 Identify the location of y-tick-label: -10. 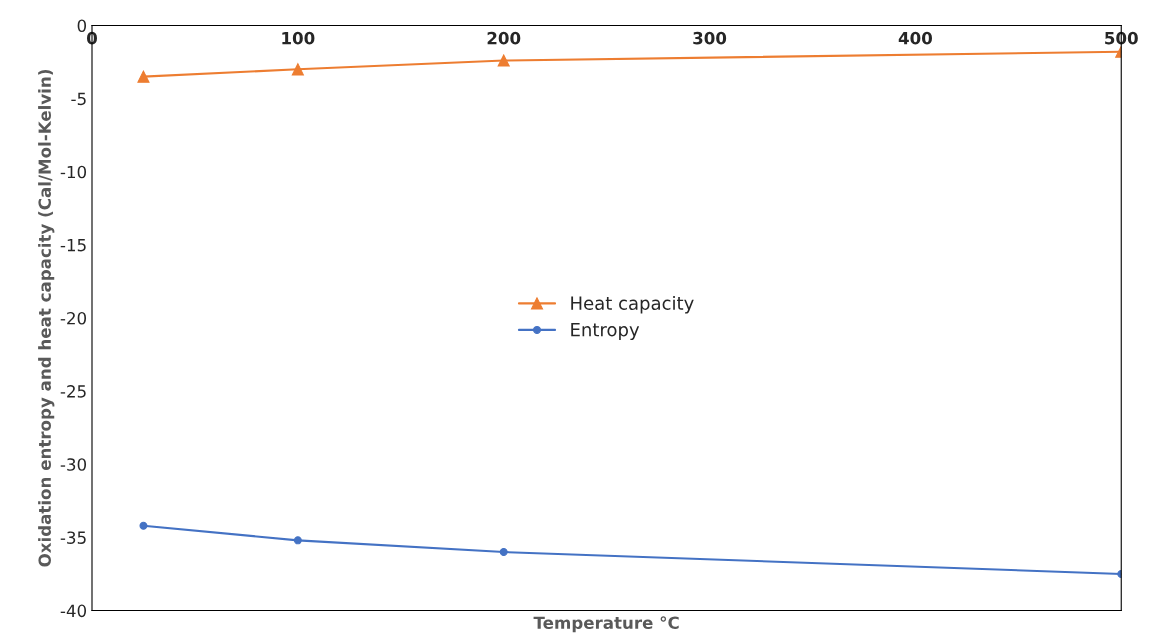
(73, 172).